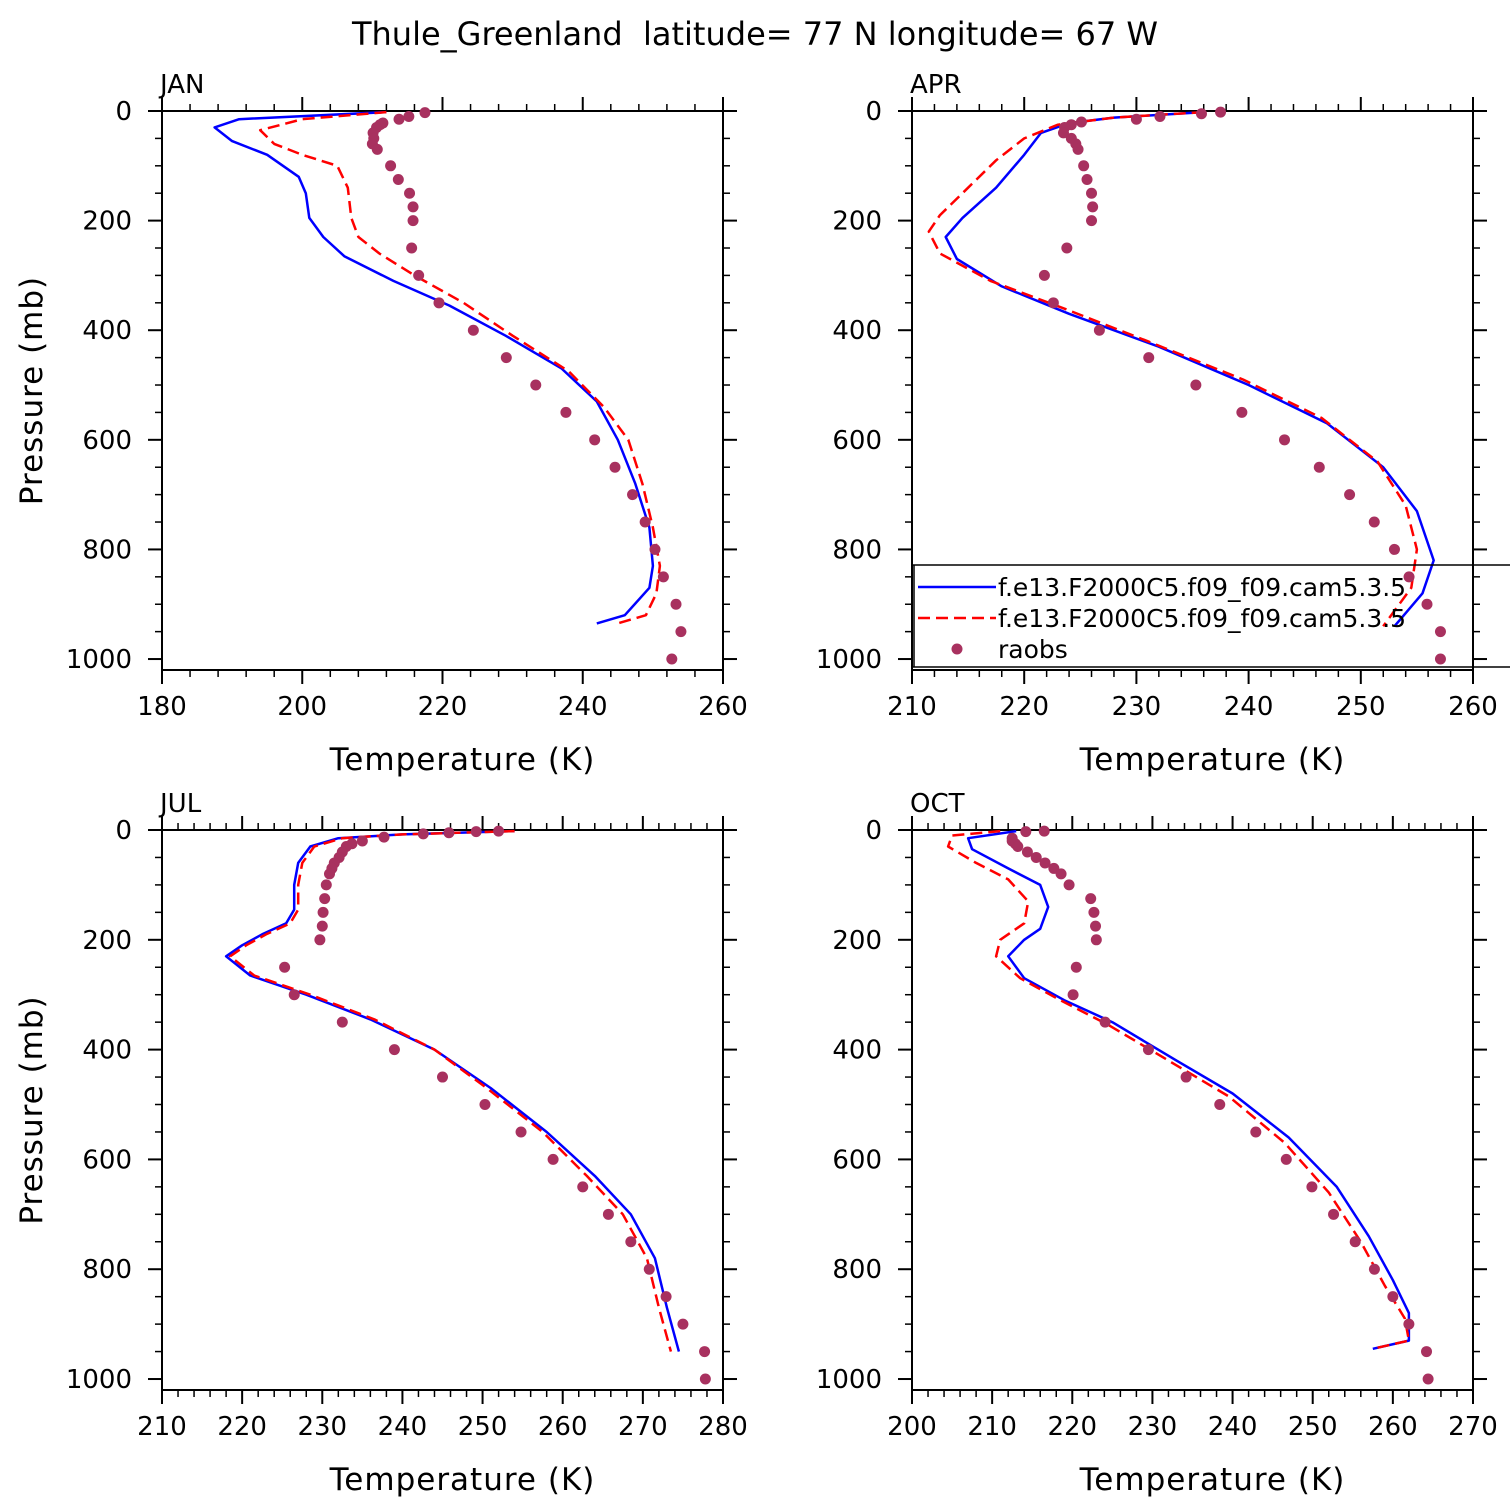 The image size is (1510, 1510). Describe the element at coordinates (162, 707) in the screenshot. I see `x-tick-label: 180` at that location.